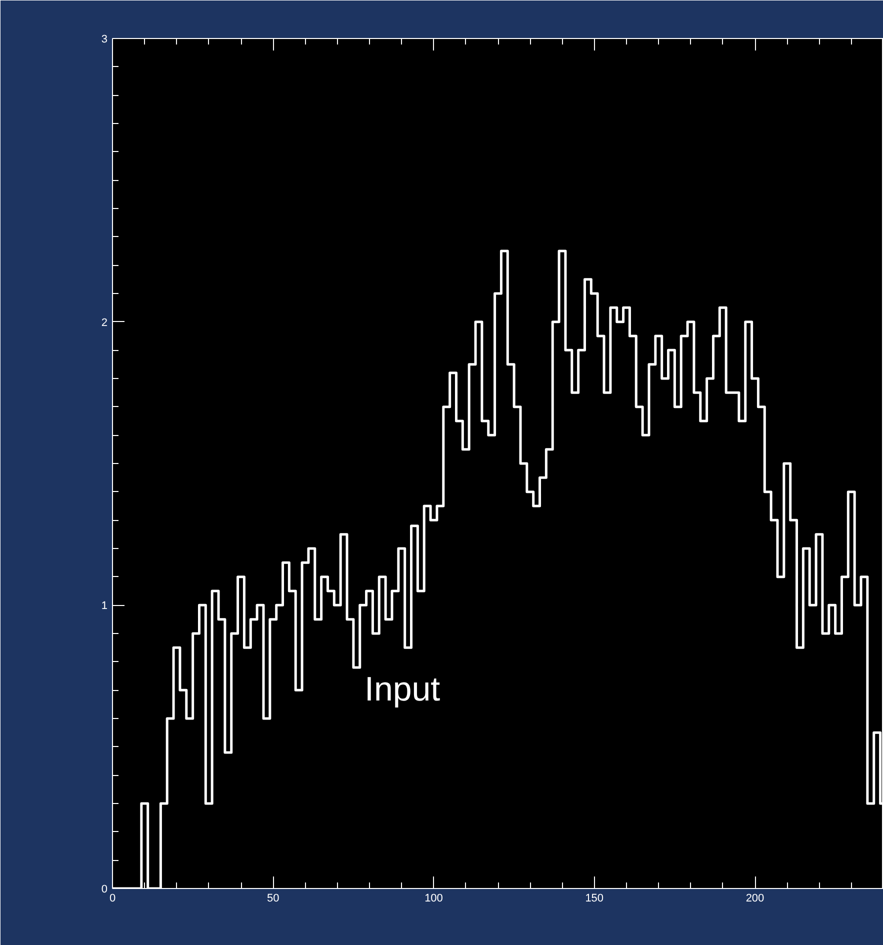  What do you see at coordinates (594, 898) in the screenshot?
I see `x-tick-label: 150` at bounding box center [594, 898].